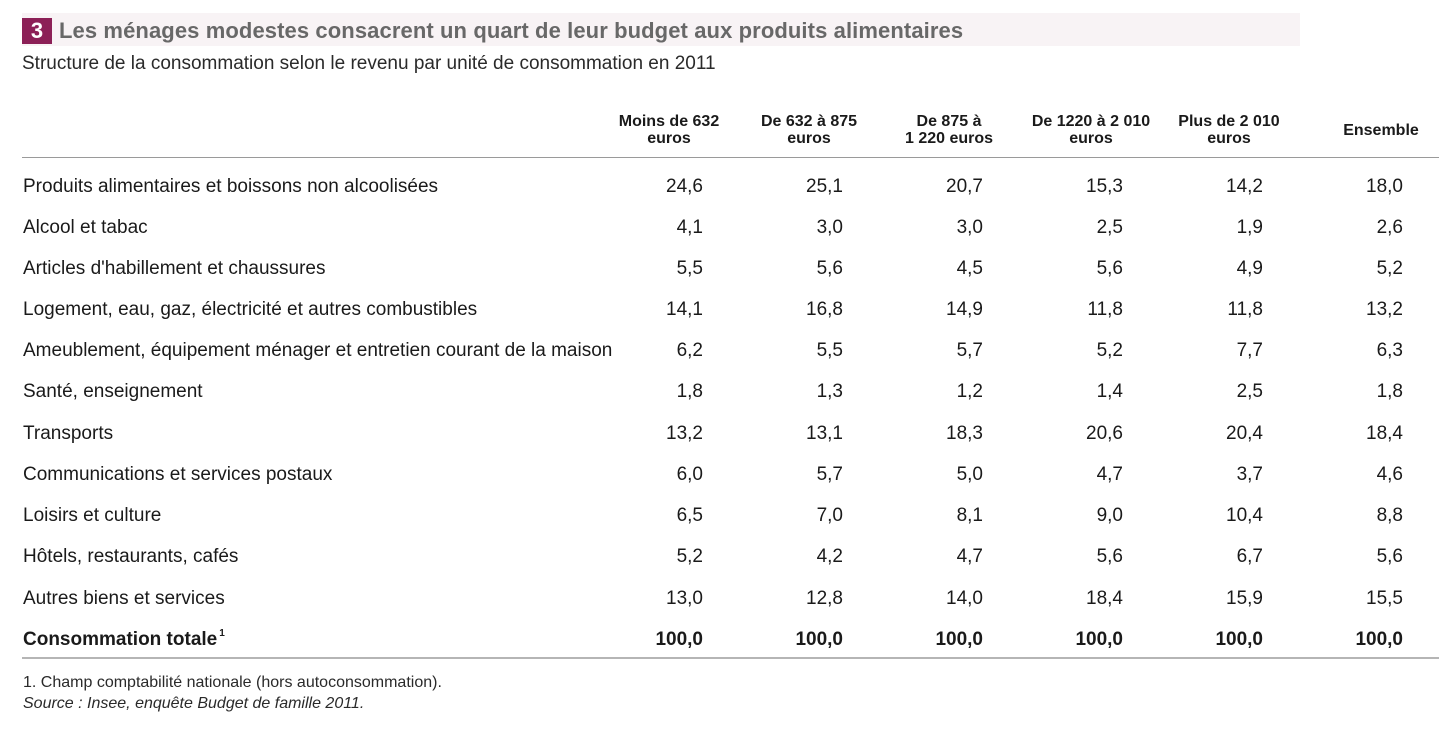 This screenshot has width=1454, height=731. Describe the element at coordinates (829, 391) in the screenshot. I see `table-cell: 1,3` at that location.